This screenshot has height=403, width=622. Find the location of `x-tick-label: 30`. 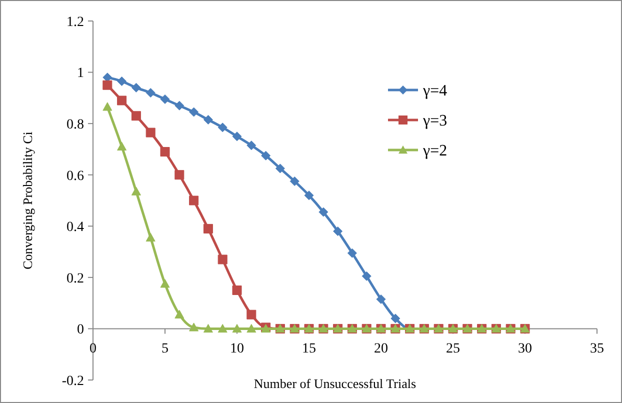

x-tick-label: 30 is located at coordinates (525, 349).